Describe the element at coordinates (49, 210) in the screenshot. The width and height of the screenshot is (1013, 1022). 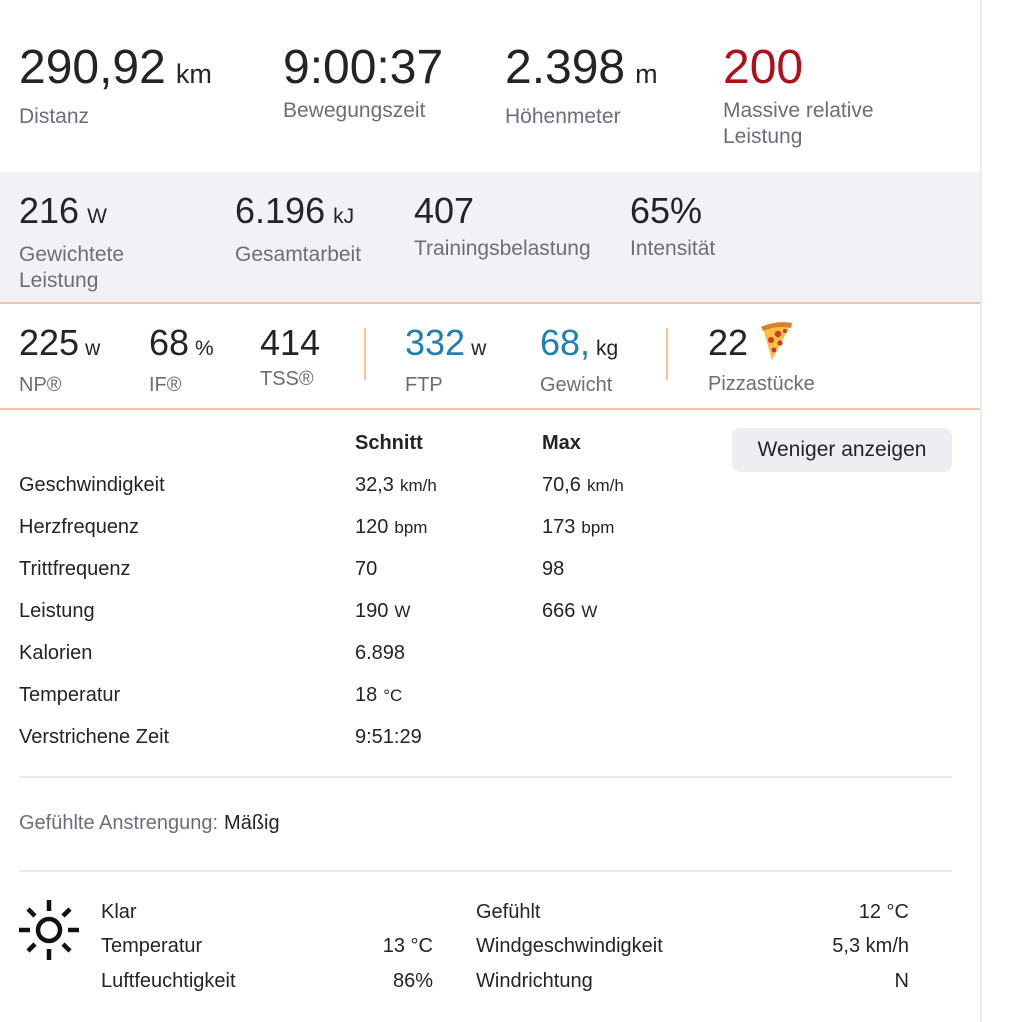
I see `stat-weighted-power-value: 216` at that location.